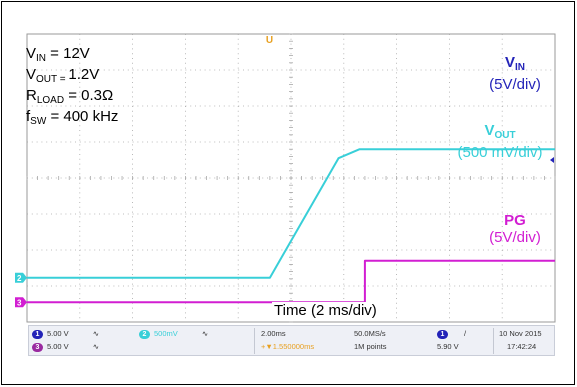  I want to click on channel-marker-3: 3, so click(21, 302).